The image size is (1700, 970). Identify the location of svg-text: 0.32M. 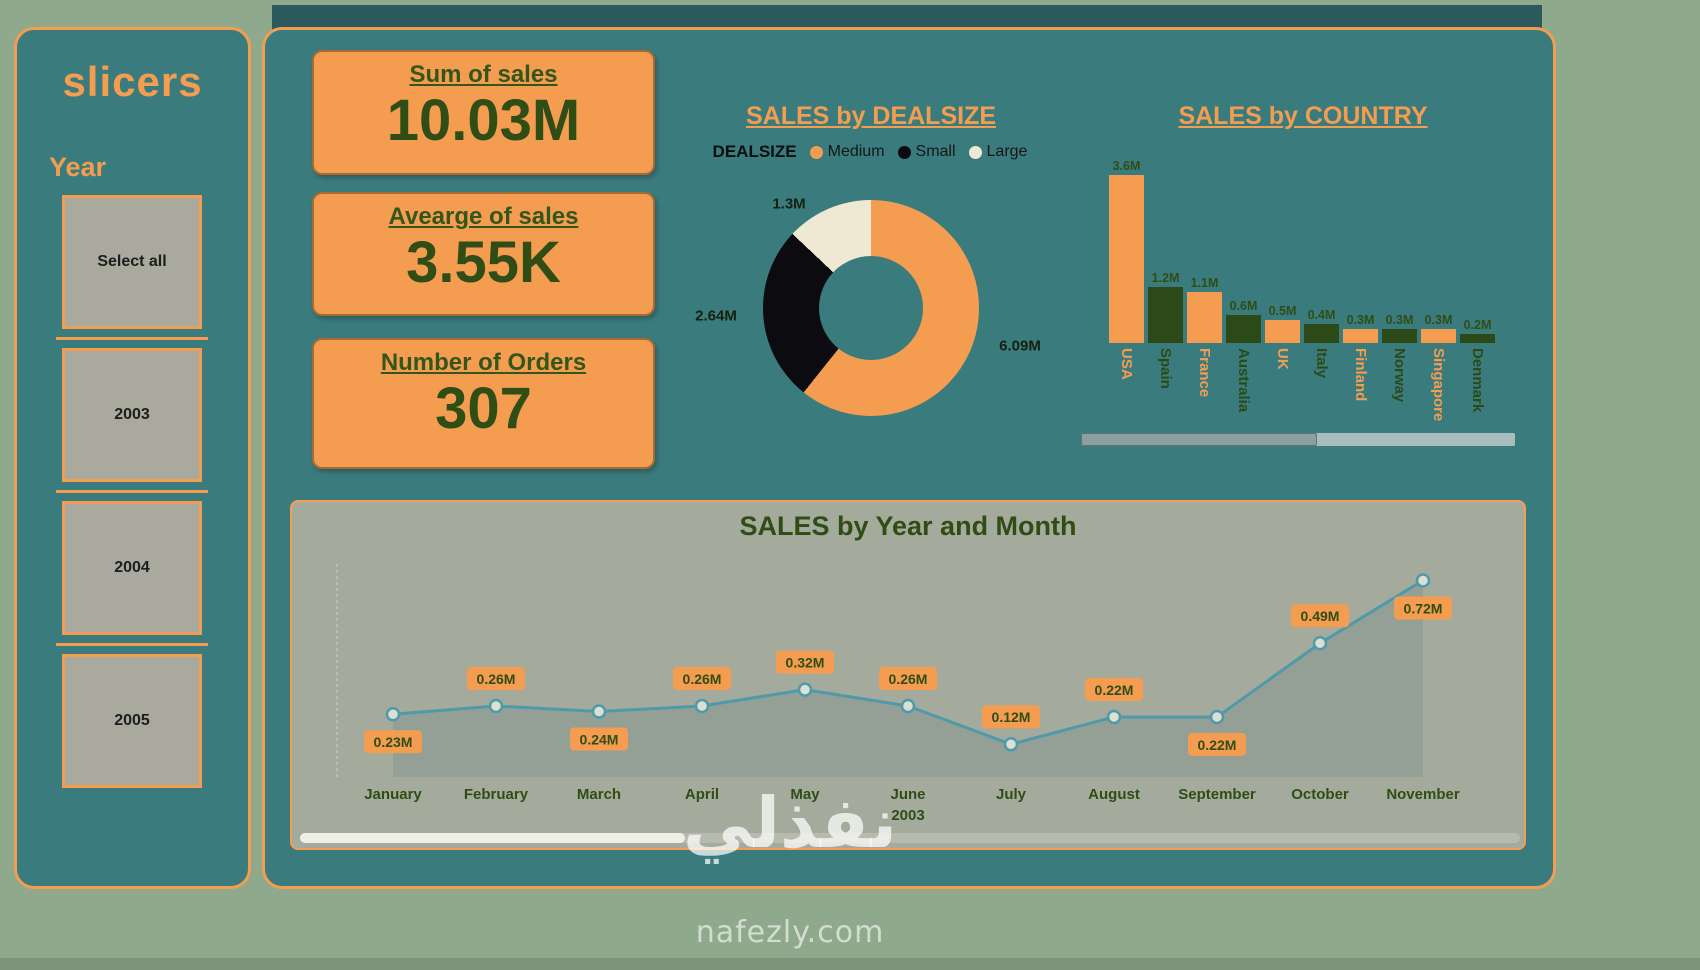
(805, 663).